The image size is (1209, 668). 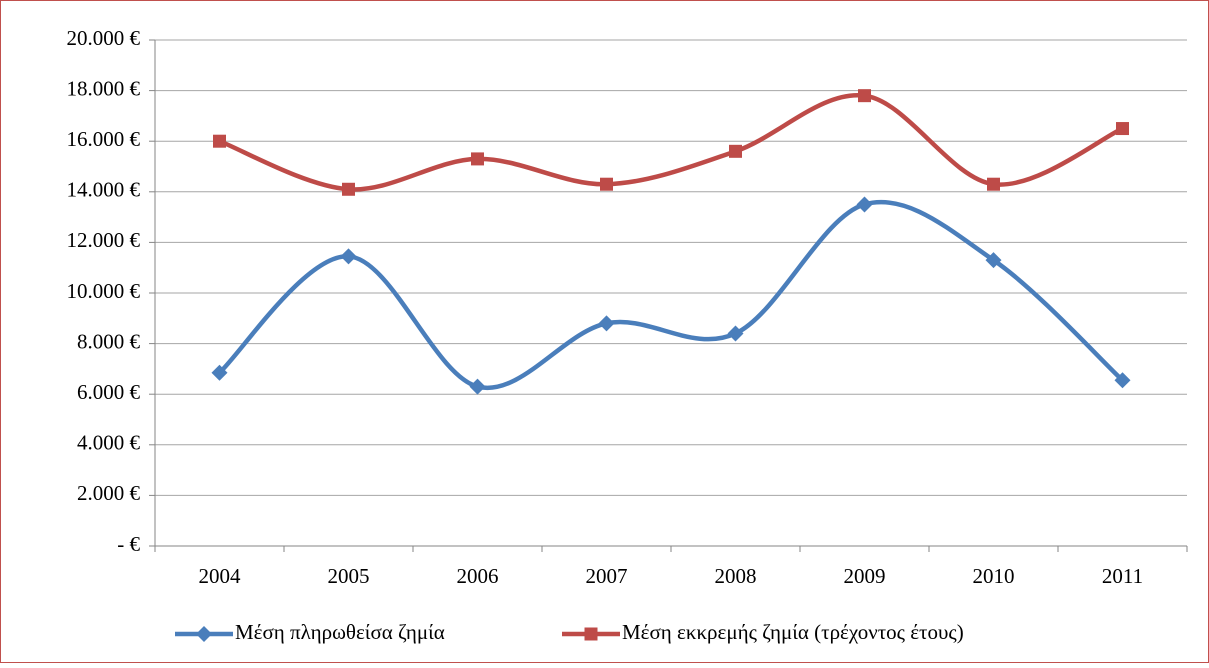 I want to click on legend-label: Μέση πληρωθείσα ζημία, so click(x=340, y=632).